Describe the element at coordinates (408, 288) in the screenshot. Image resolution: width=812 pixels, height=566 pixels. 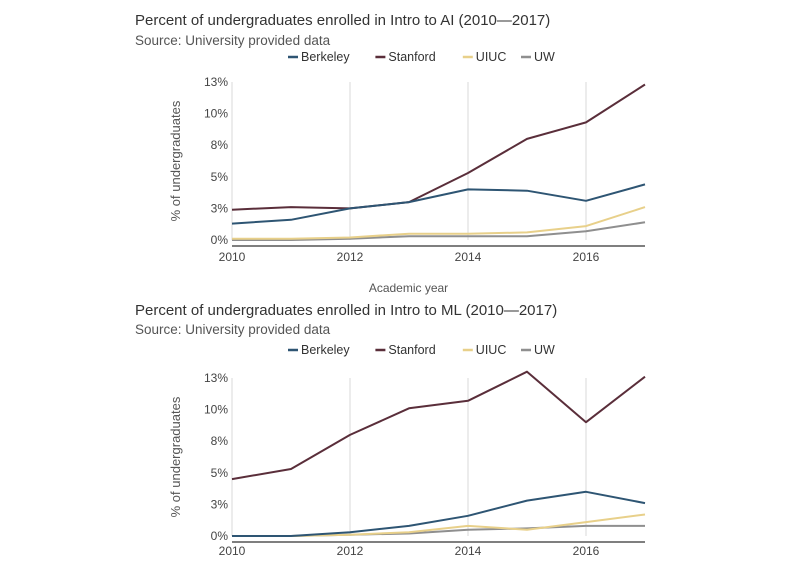
I see `x-axis-label: Academic year` at that location.